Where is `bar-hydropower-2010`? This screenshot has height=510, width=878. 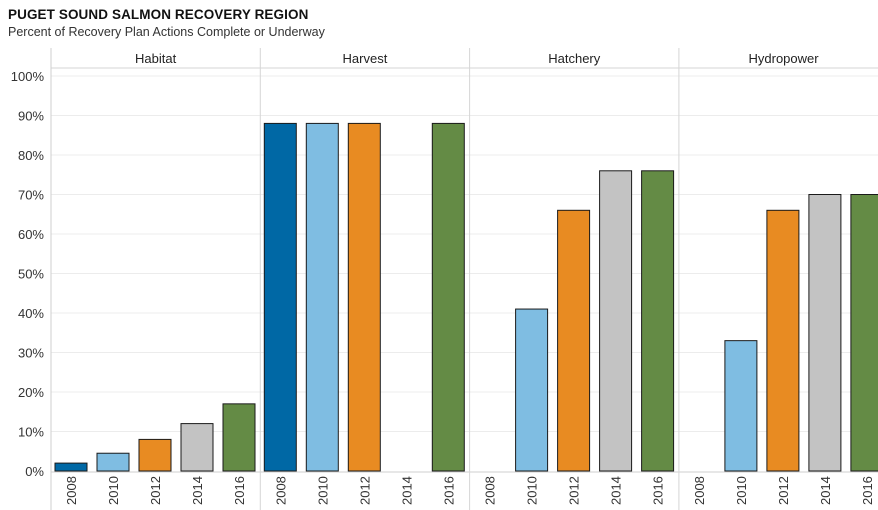 bar-hydropower-2010 is located at coordinates (741, 406).